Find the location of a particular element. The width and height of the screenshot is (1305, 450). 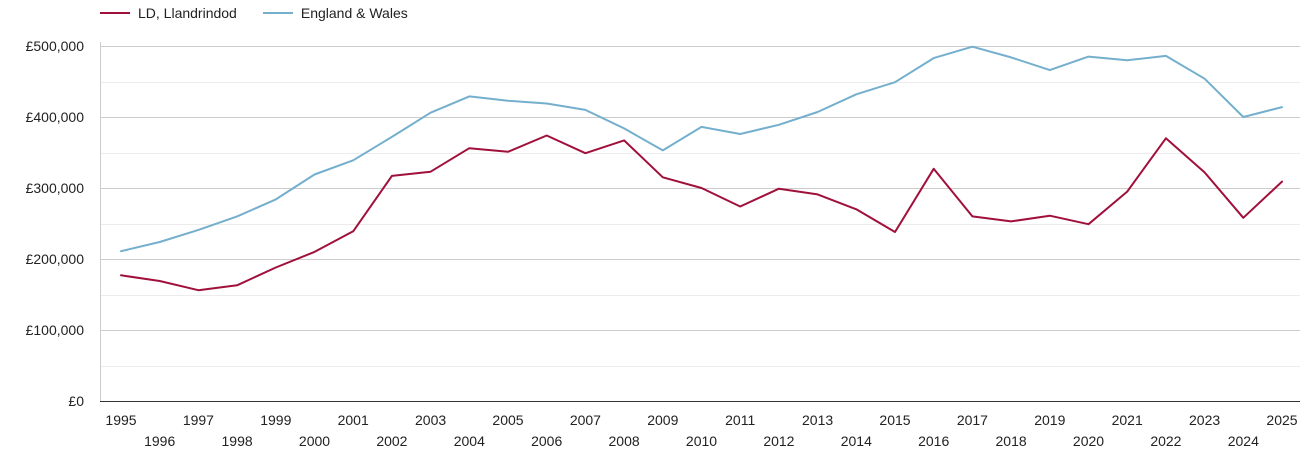

x-tick-label: 2021 is located at coordinates (1127, 420).